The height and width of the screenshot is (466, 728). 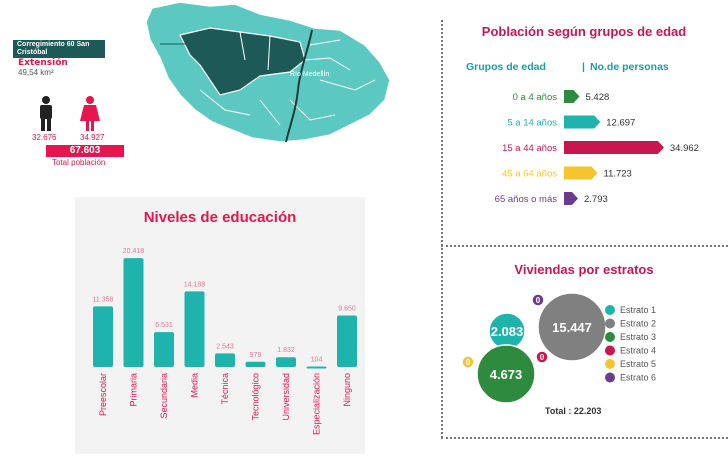 I want to click on education-title: Niveles de educación, so click(x=220, y=217).